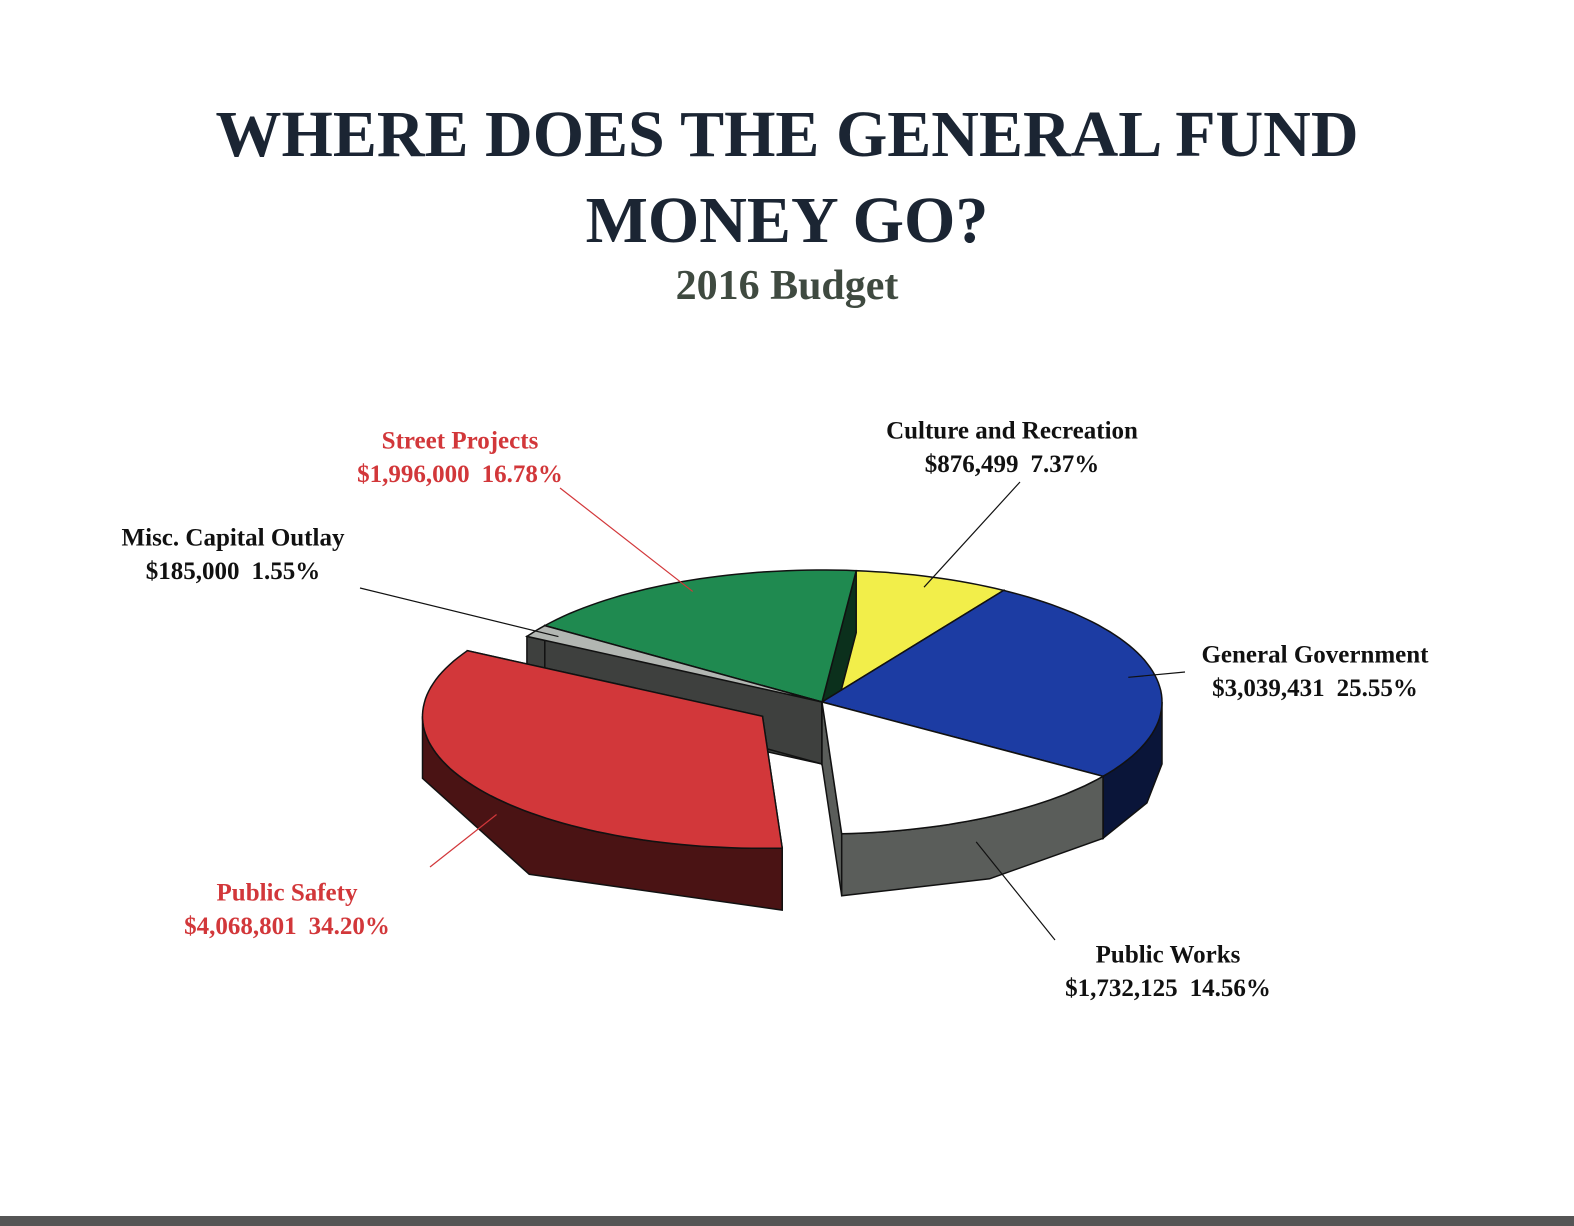  Describe the element at coordinates (972, 464) in the screenshot. I see `value-label: $876,499` at that location.